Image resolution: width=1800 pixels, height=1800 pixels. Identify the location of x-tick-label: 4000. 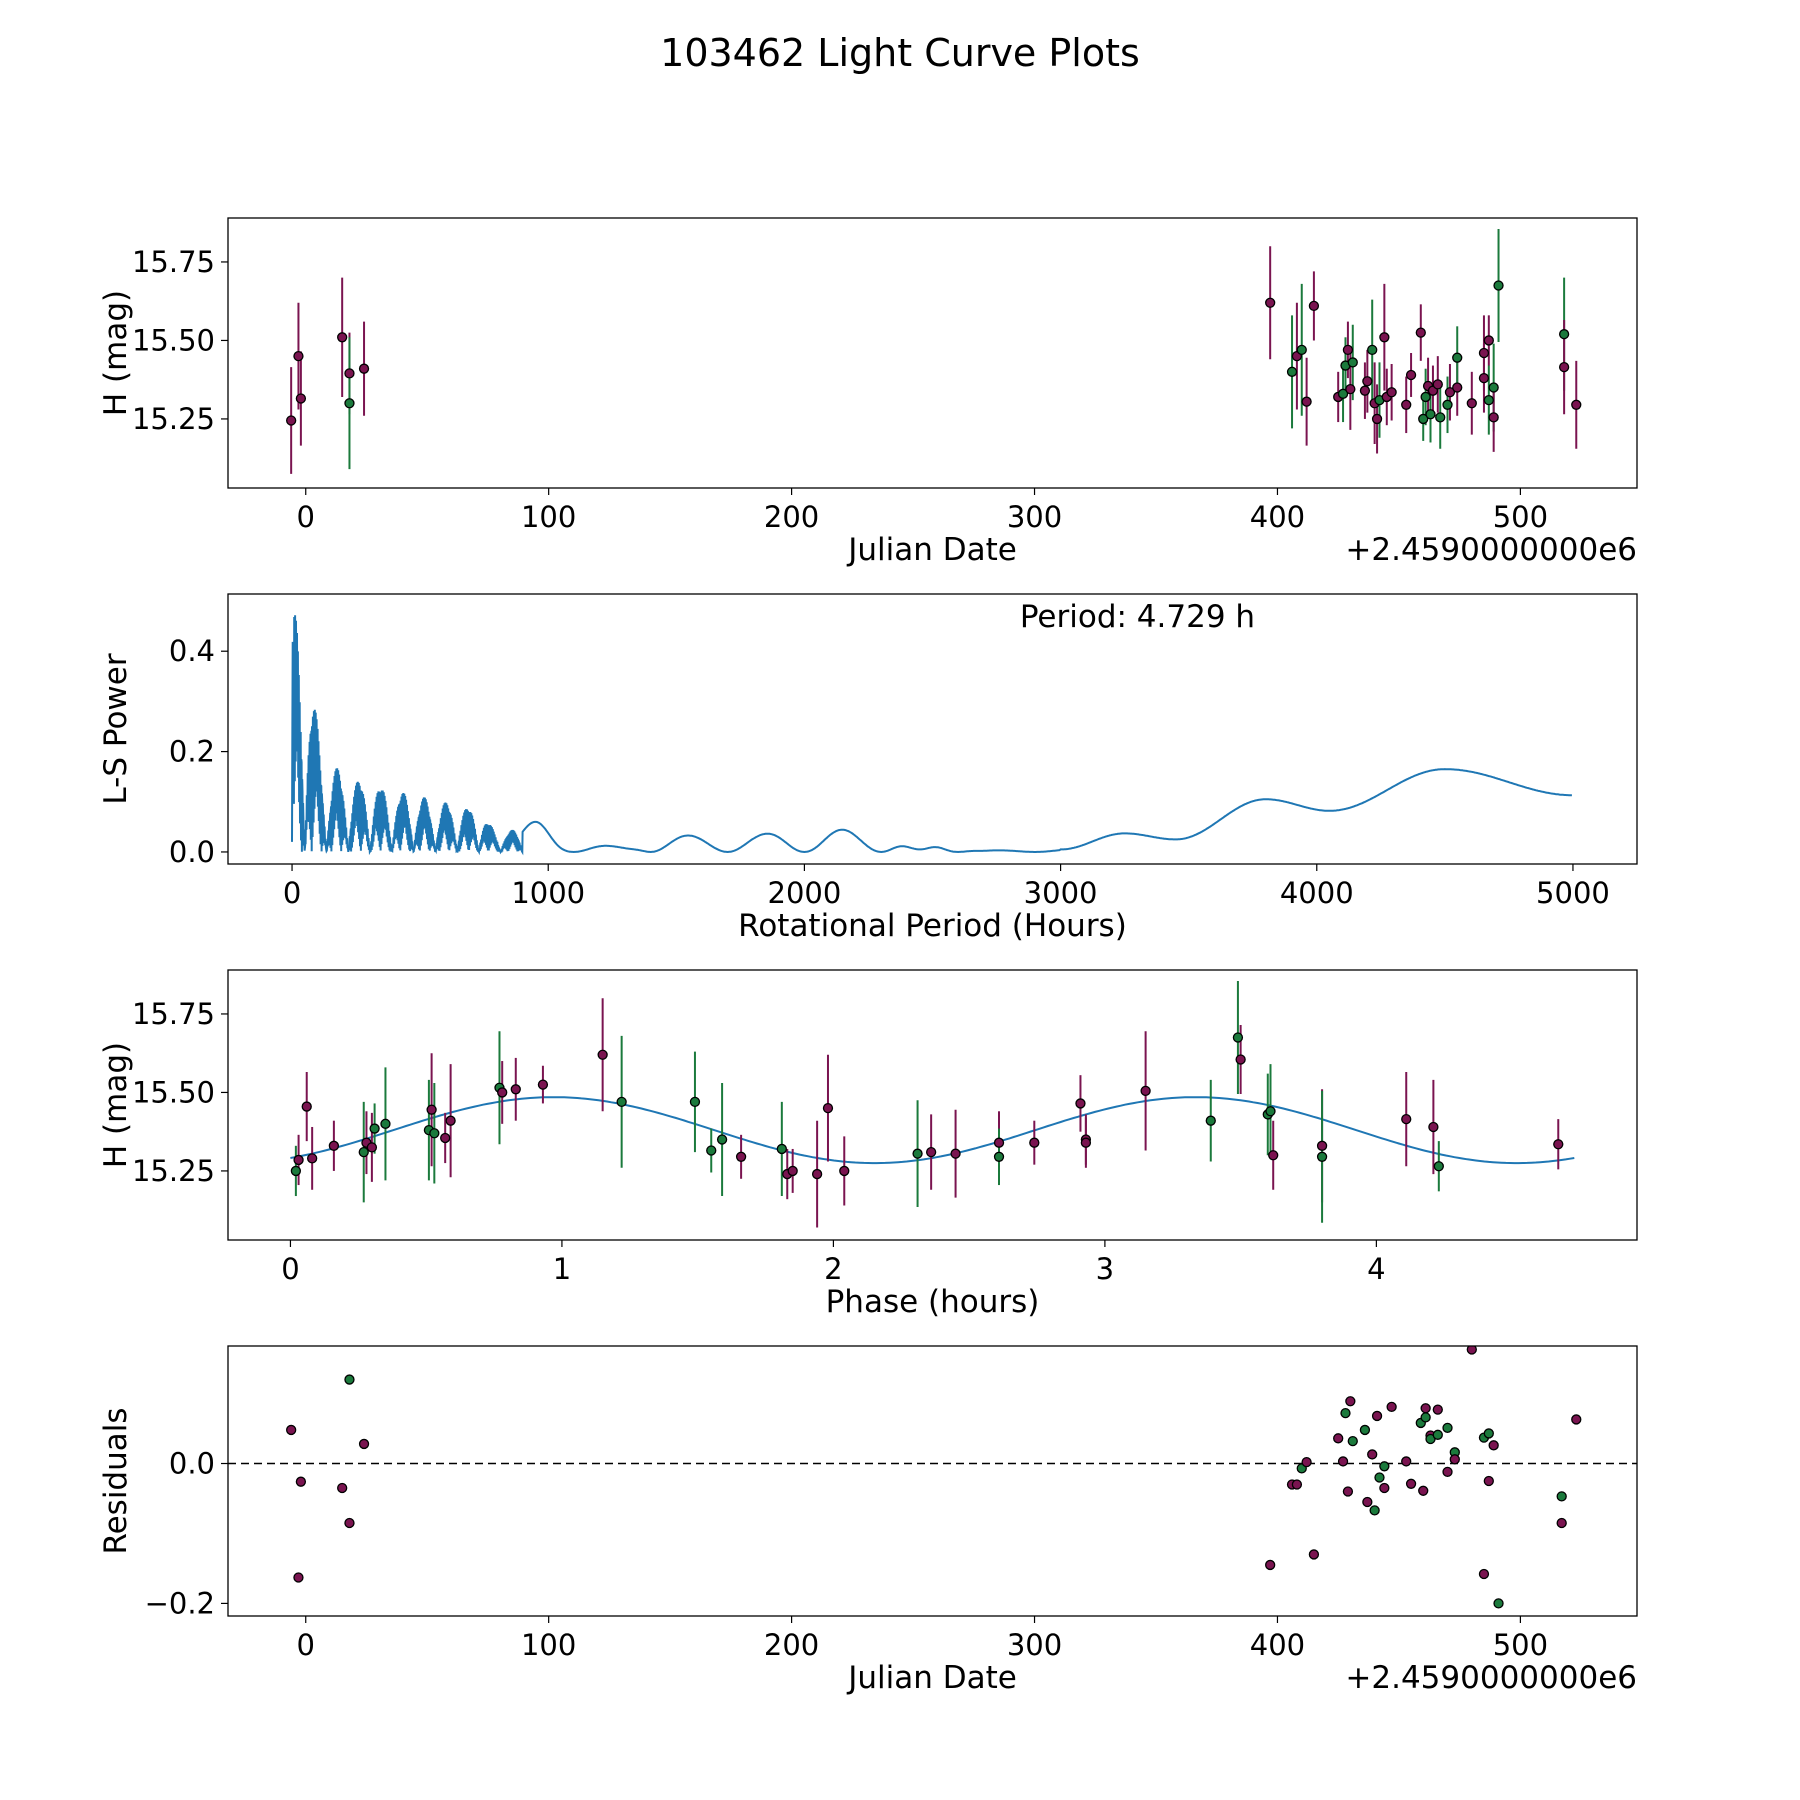
(1317, 893).